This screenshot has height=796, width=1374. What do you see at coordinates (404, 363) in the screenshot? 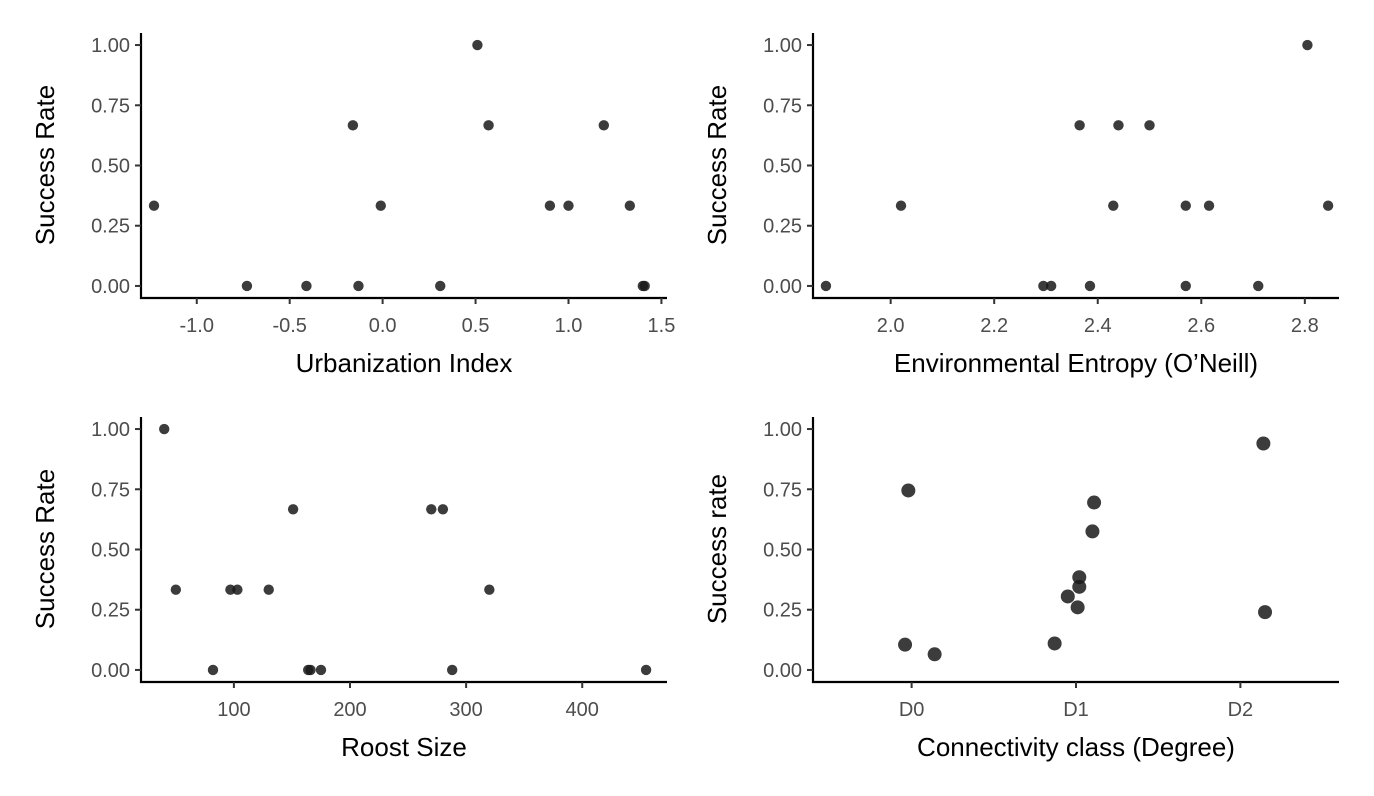
I see `x-axis-title: Urbanization Index` at bounding box center [404, 363].